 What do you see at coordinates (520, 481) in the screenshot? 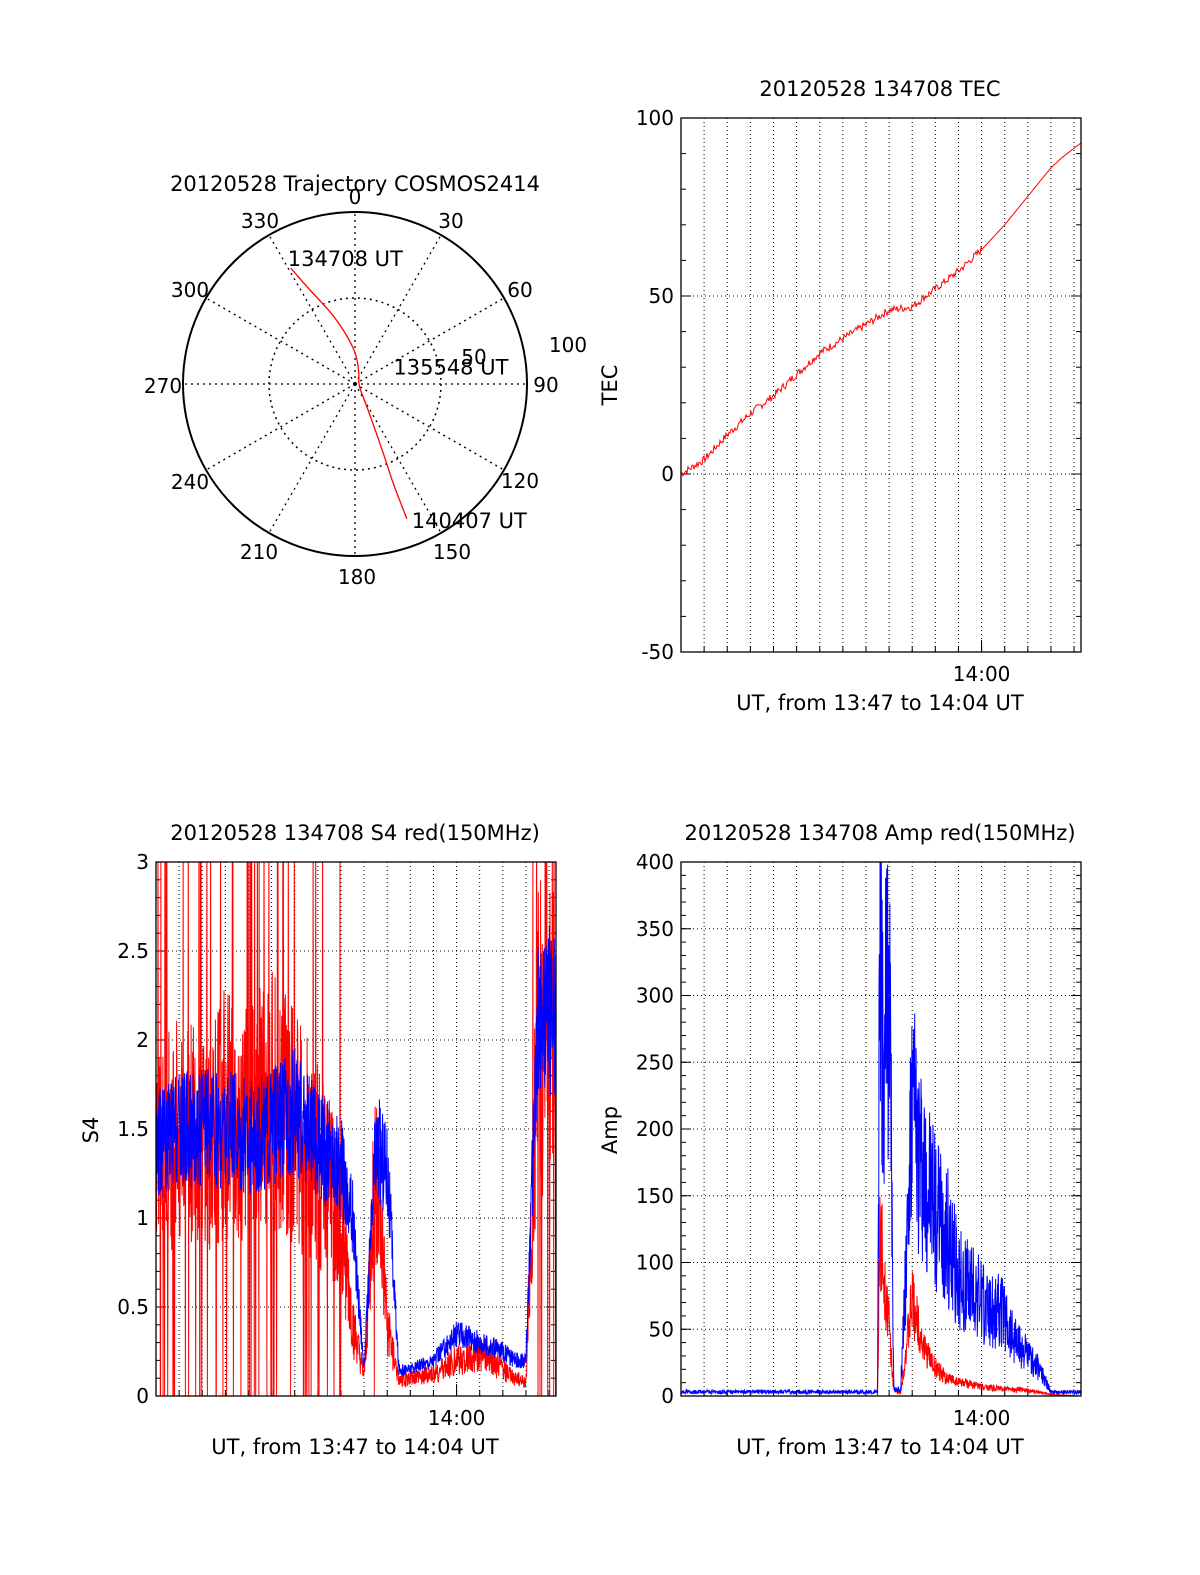
I see `polar-angle-label: 120` at bounding box center [520, 481].